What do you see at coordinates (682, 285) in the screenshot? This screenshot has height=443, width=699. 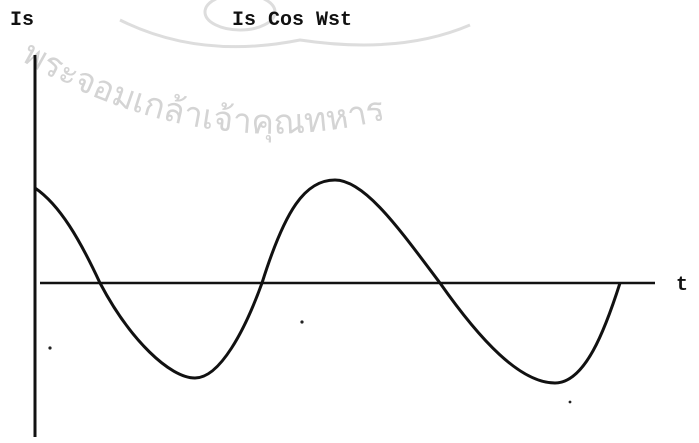 I see `x-axis-label: t` at bounding box center [682, 285].